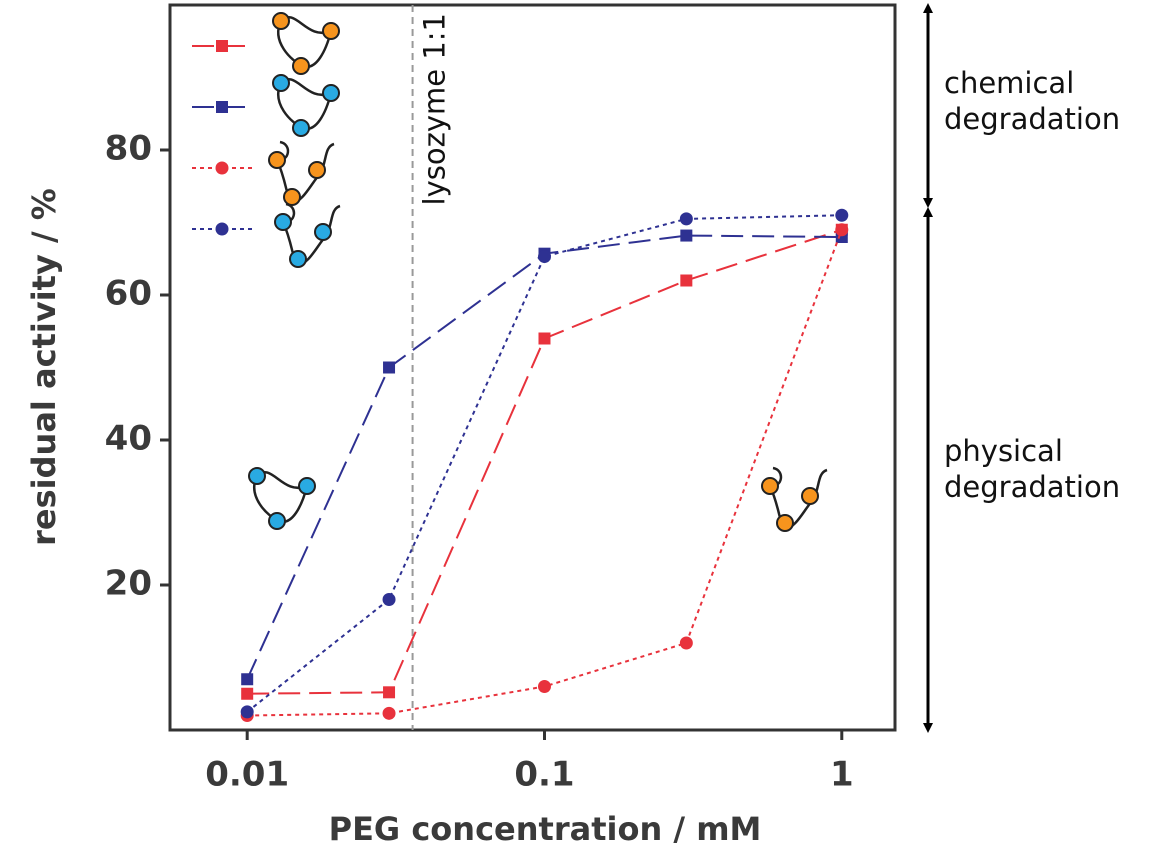  I want to click on x-tick-label: 0.1, so click(544, 775).